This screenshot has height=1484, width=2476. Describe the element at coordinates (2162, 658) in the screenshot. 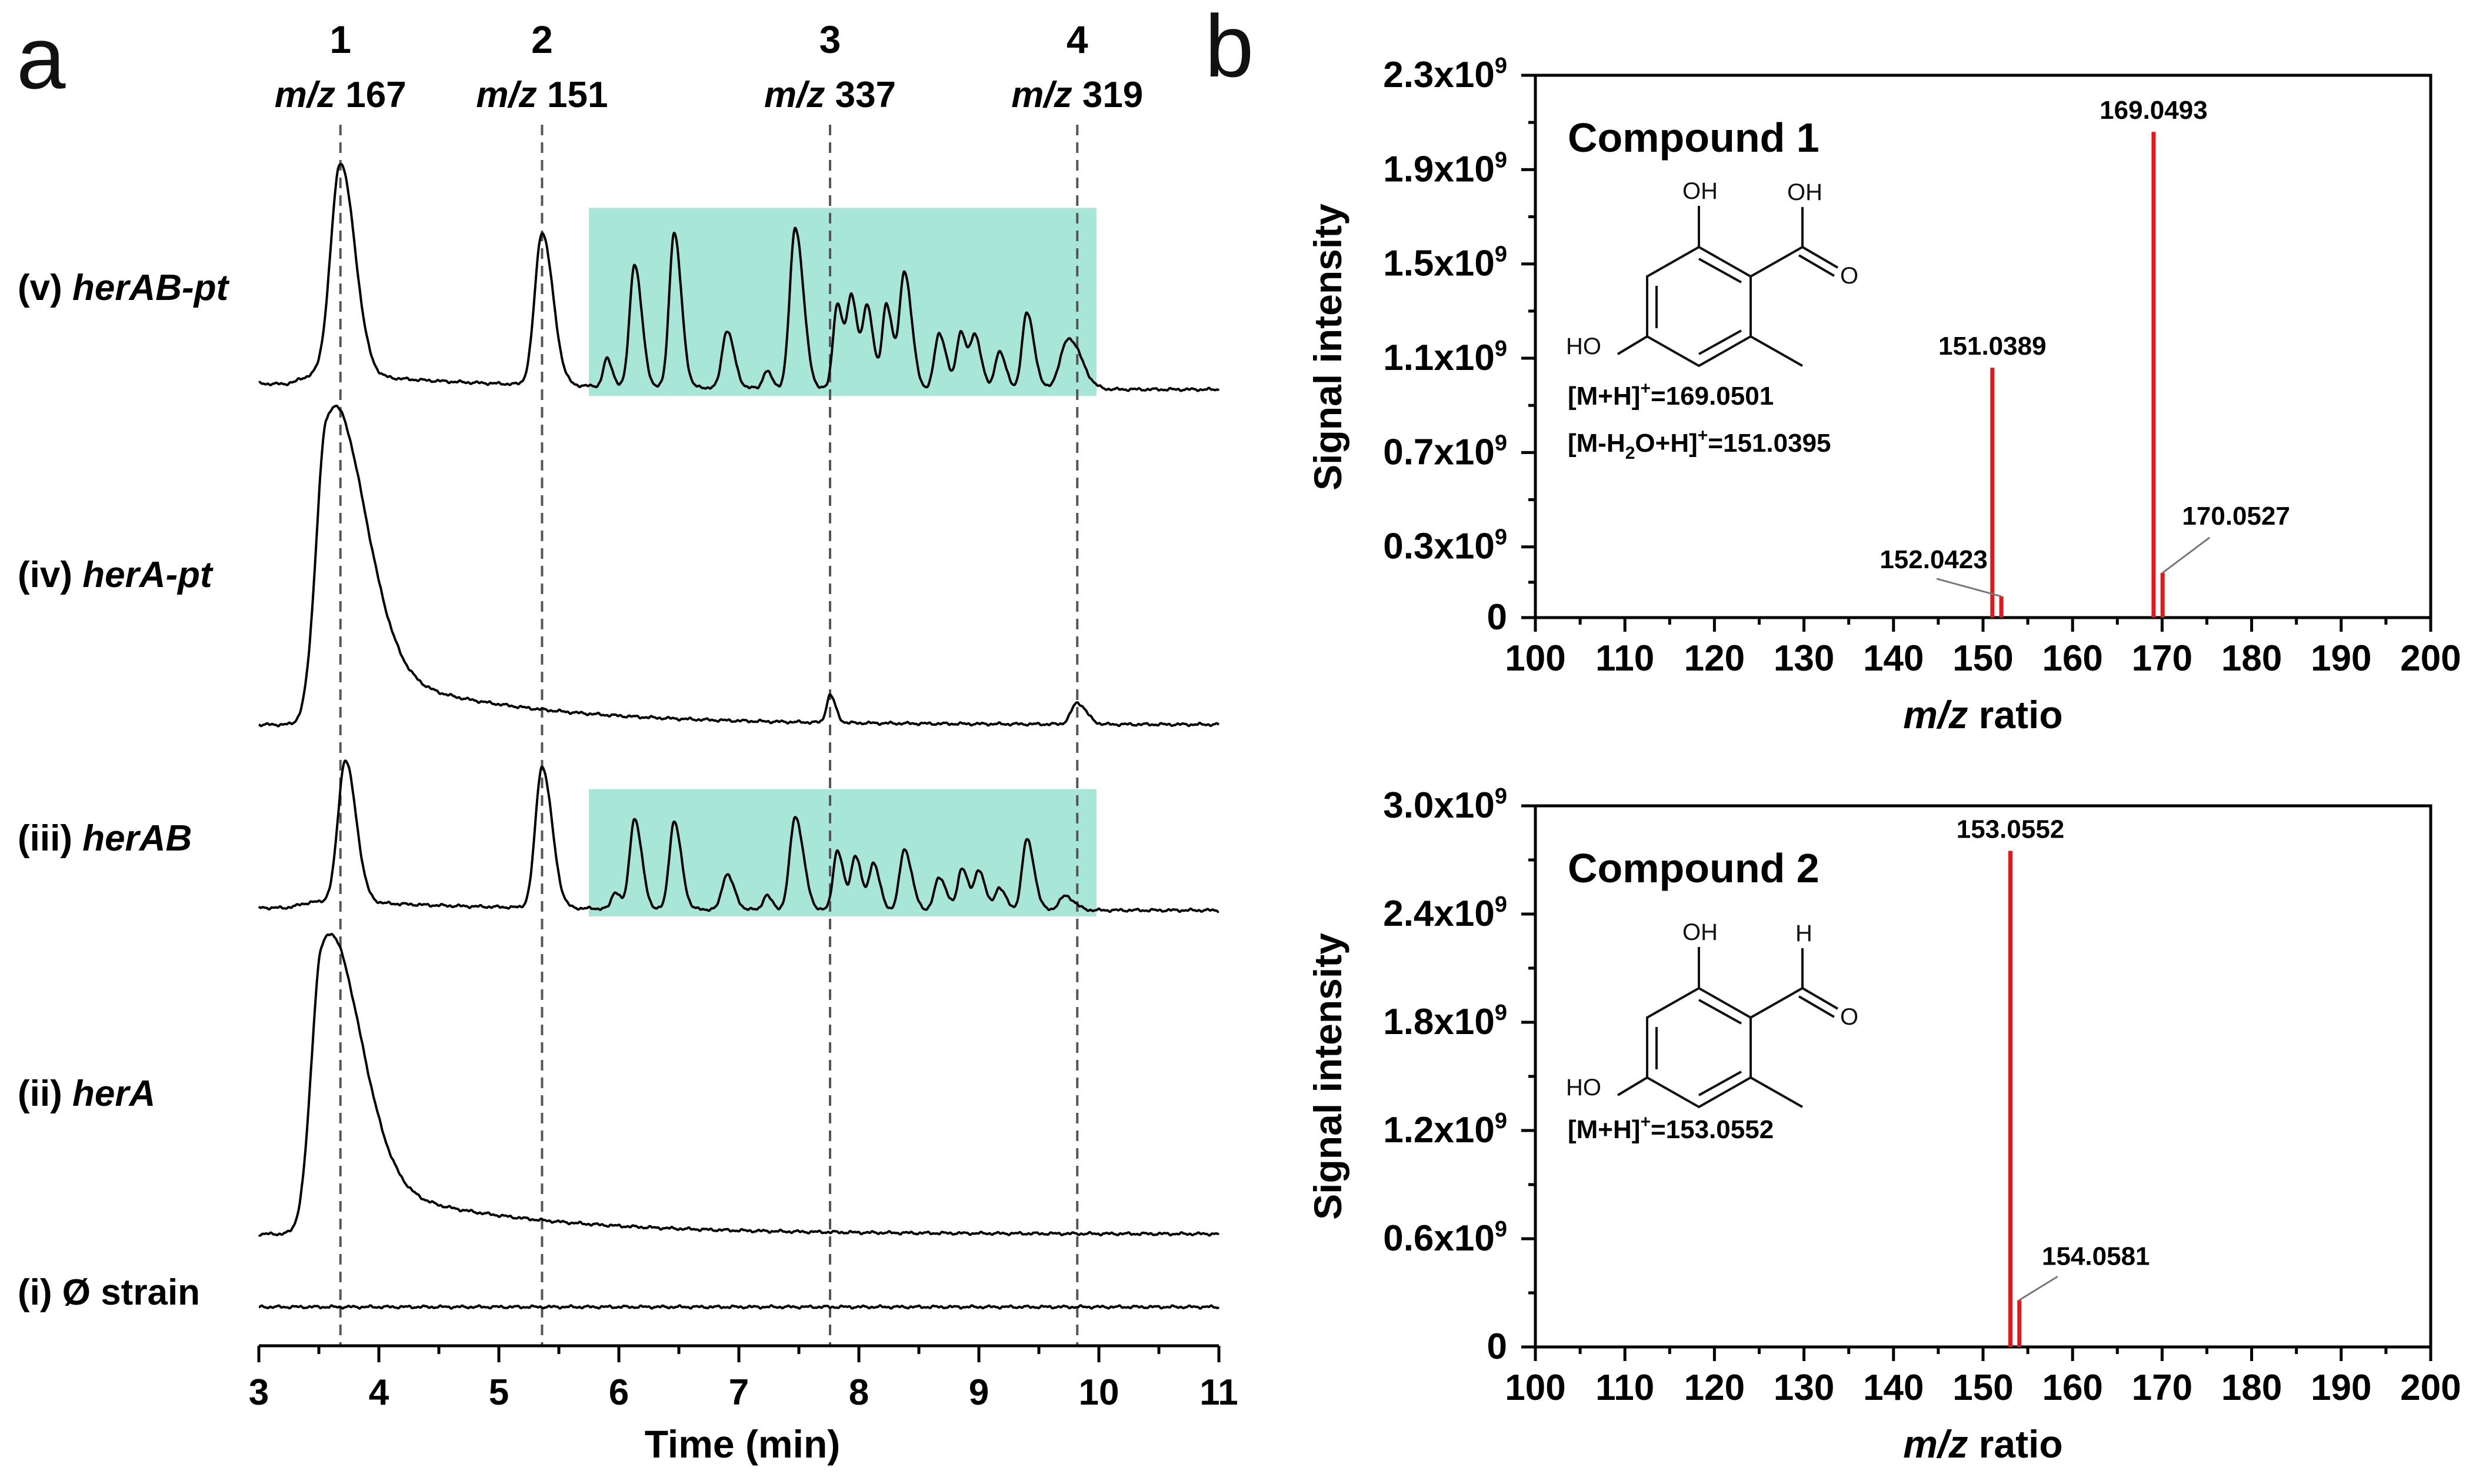

I see `x-tick-label: 170` at that location.